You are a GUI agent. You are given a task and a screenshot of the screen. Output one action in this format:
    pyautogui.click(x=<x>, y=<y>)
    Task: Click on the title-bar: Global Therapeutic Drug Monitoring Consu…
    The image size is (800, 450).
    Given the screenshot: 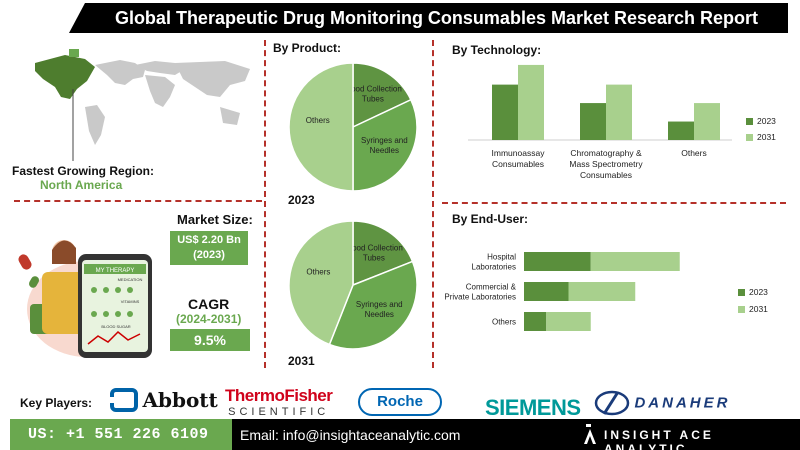 What is the action you would take?
    pyautogui.click(x=428, y=18)
    